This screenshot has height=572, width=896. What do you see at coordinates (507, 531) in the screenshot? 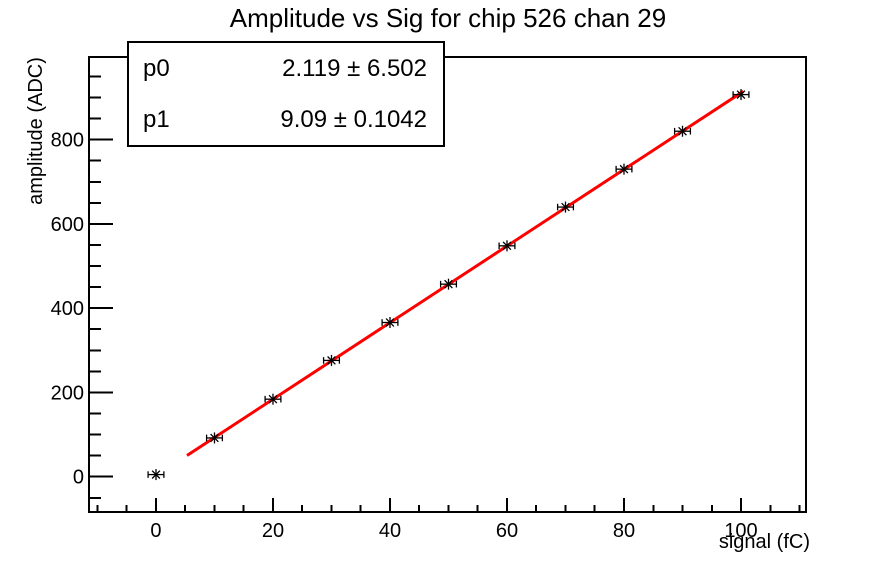
I see `x-tick-label: 60` at bounding box center [507, 531].